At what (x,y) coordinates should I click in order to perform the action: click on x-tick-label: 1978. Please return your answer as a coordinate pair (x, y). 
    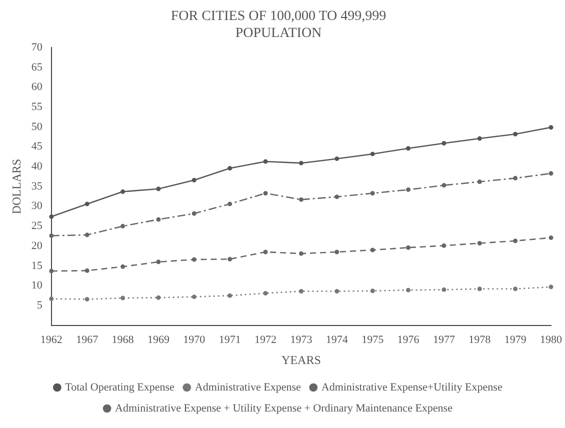
    Looking at the image, I should click on (480, 340).